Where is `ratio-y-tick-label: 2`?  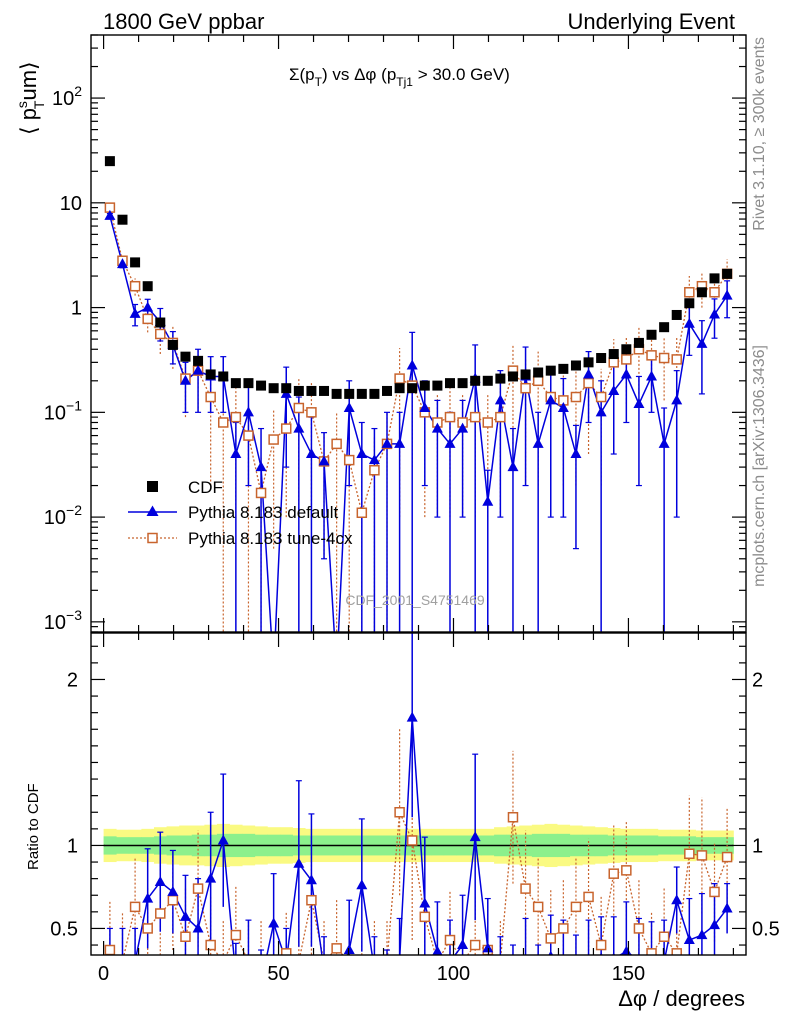 ratio-y-tick-label: 2 is located at coordinates (72, 680).